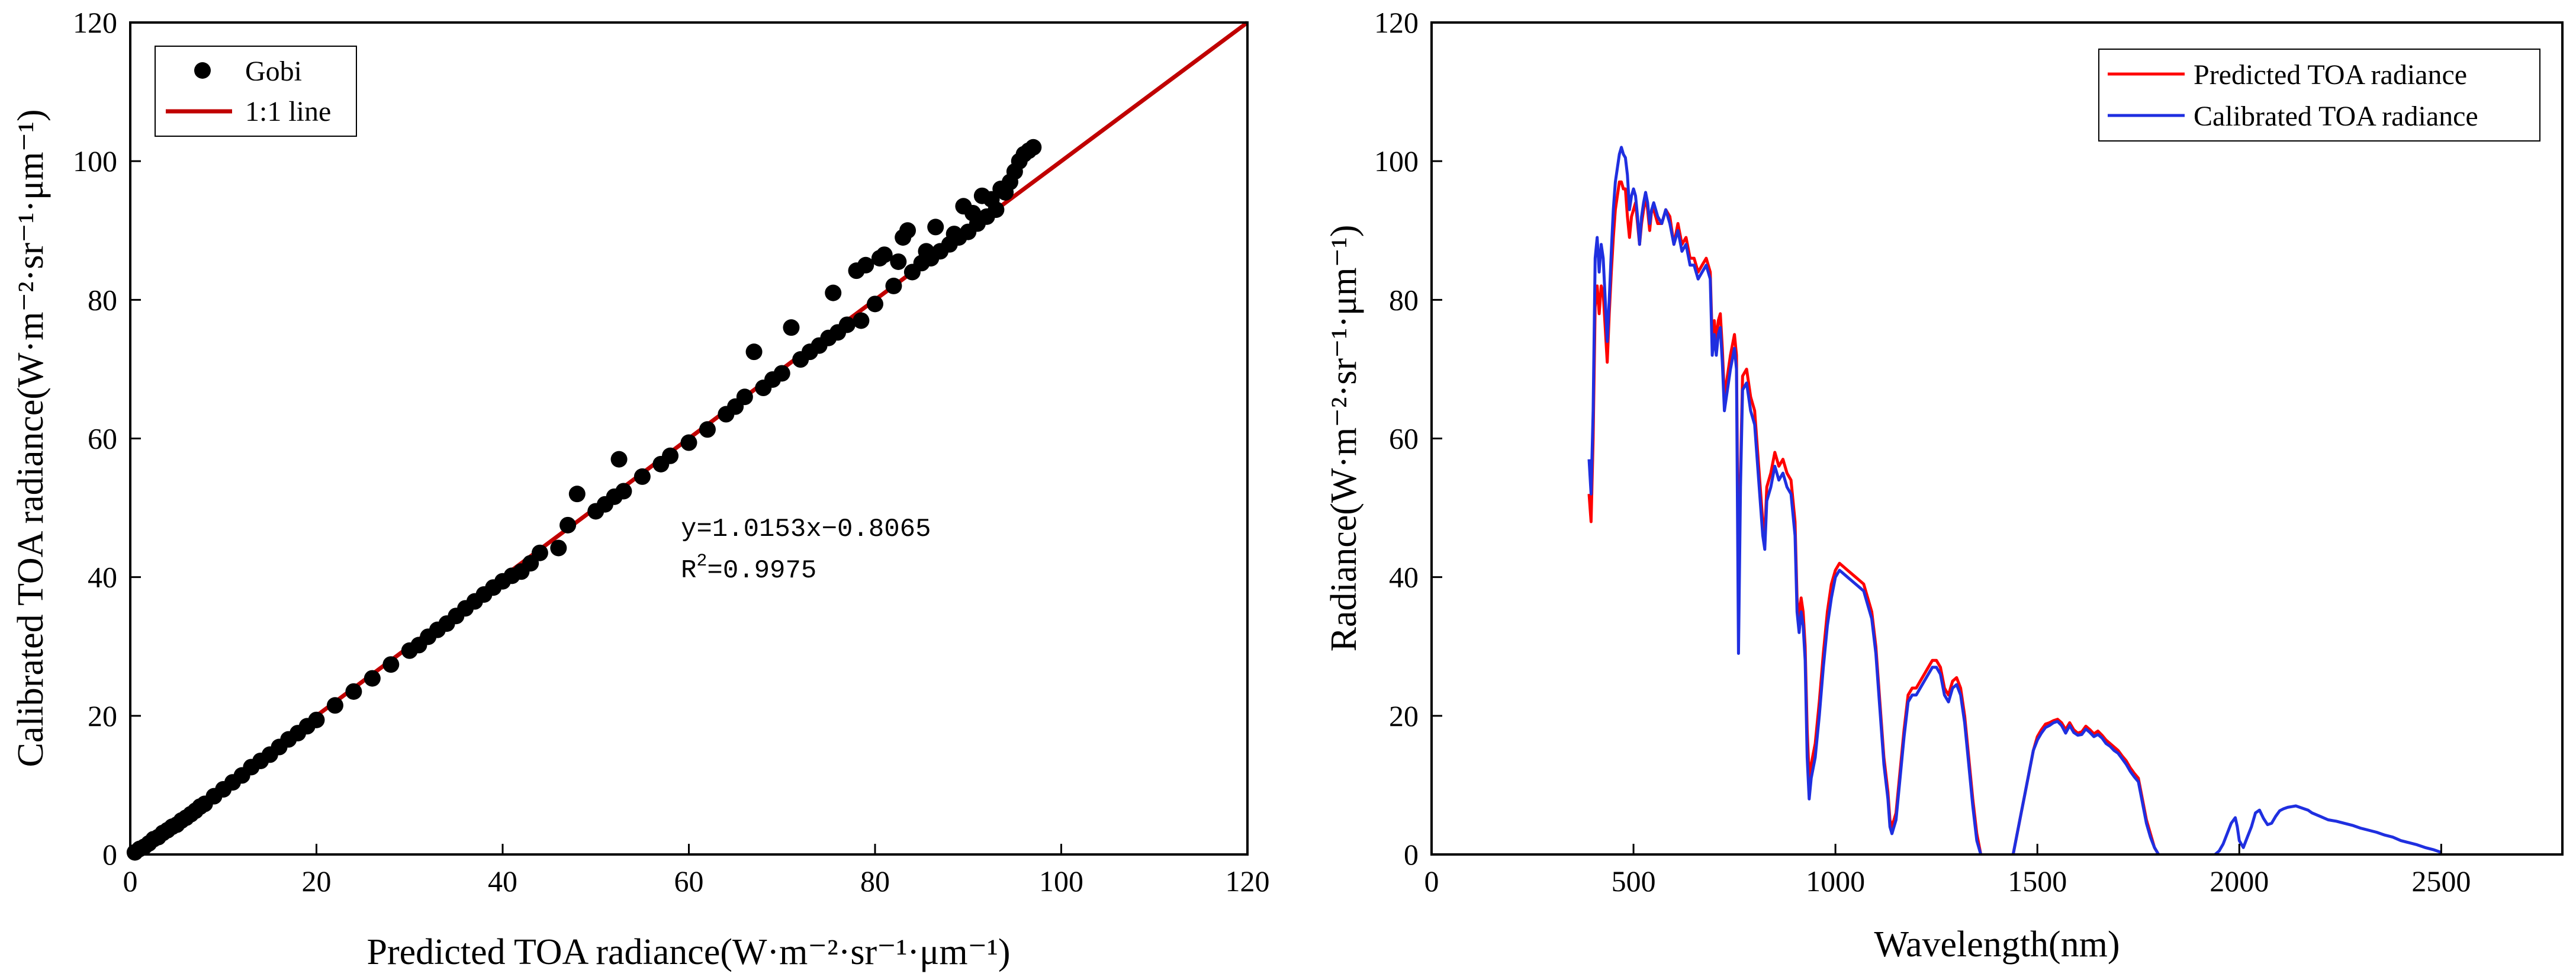 The width and height of the screenshot is (2576, 980). What do you see at coordinates (2441, 881) in the screenshot?
I see `spectrum-x-tick-label: 2500` at bounding box center [2441, 881].